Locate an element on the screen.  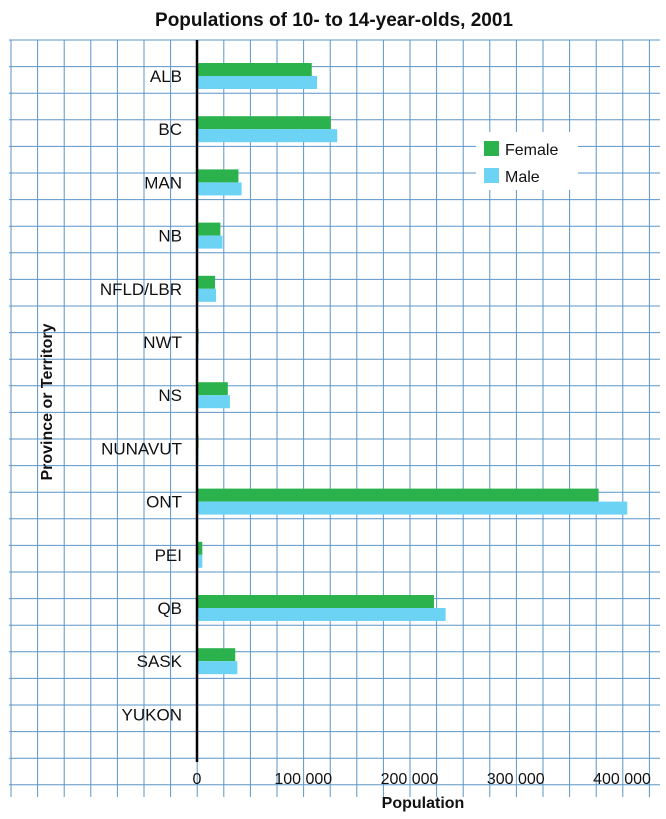
legend-label-male: Male is located at coordinates (522, 177).